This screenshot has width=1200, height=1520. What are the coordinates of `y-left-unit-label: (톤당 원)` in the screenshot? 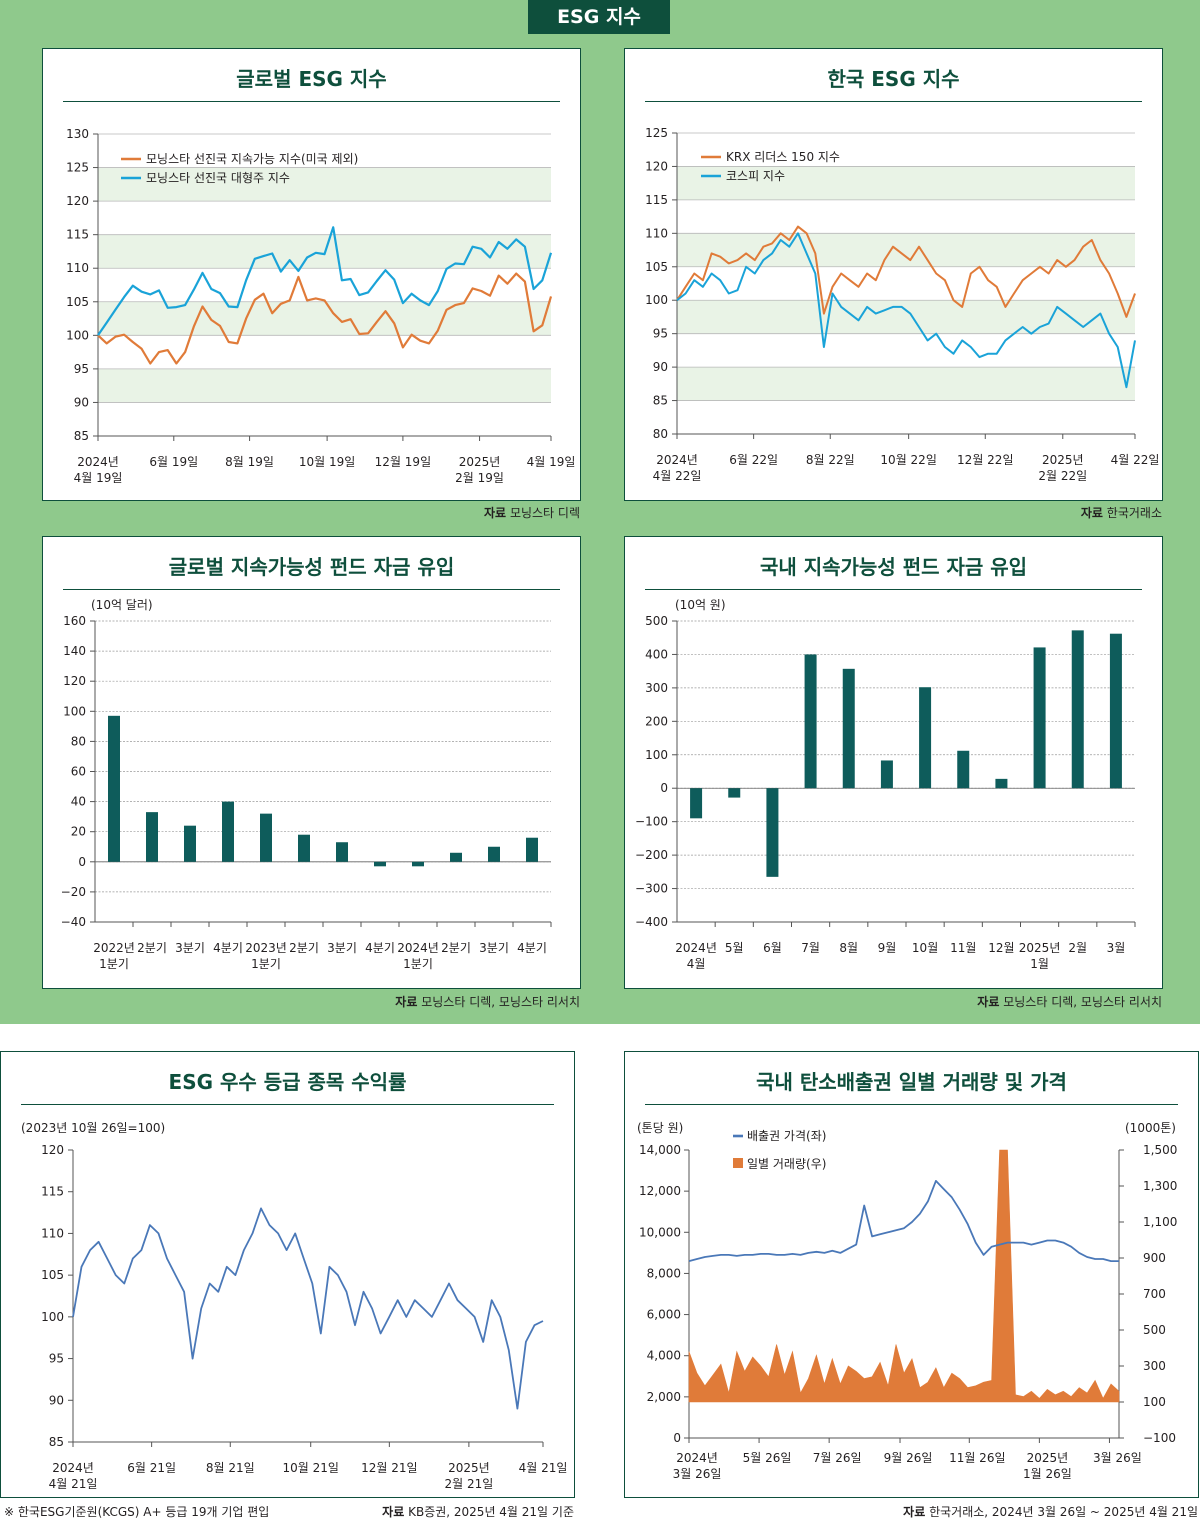 It's located at (660, 1128).